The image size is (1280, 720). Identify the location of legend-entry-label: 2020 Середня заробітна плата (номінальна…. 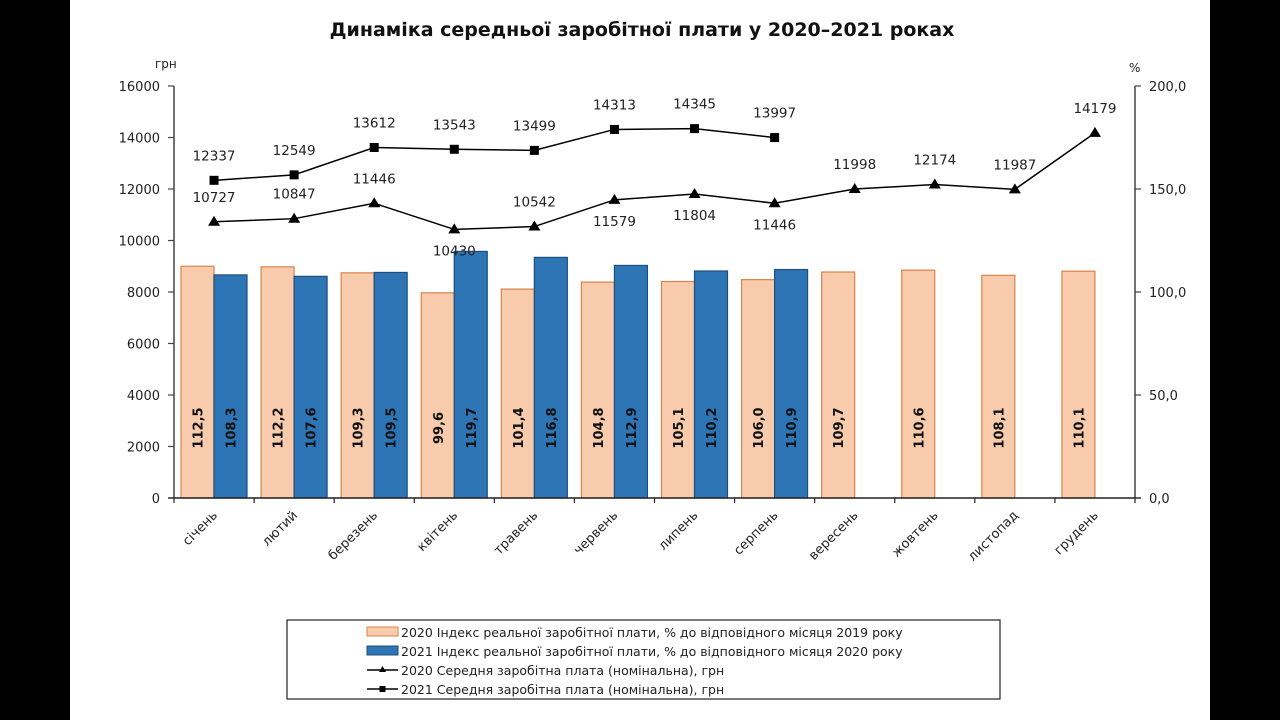
(562, 670).